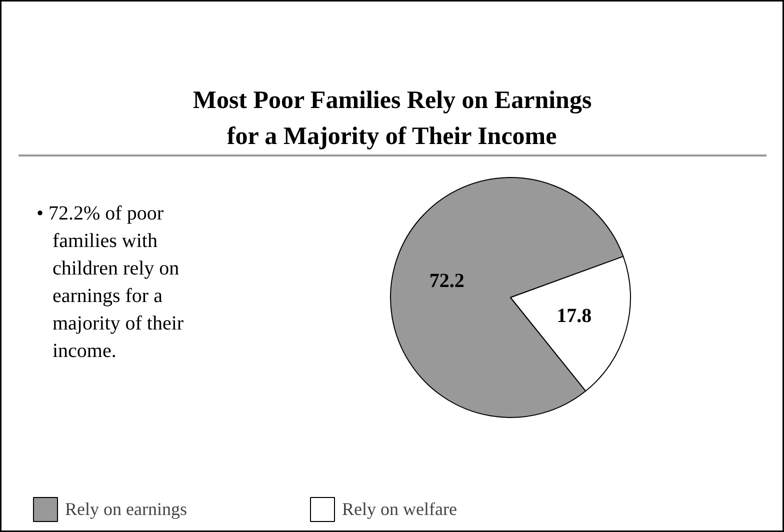 The width and height of the screenshot is (784, 532). I want to click on data-label: 72.2, so click(446, 281).